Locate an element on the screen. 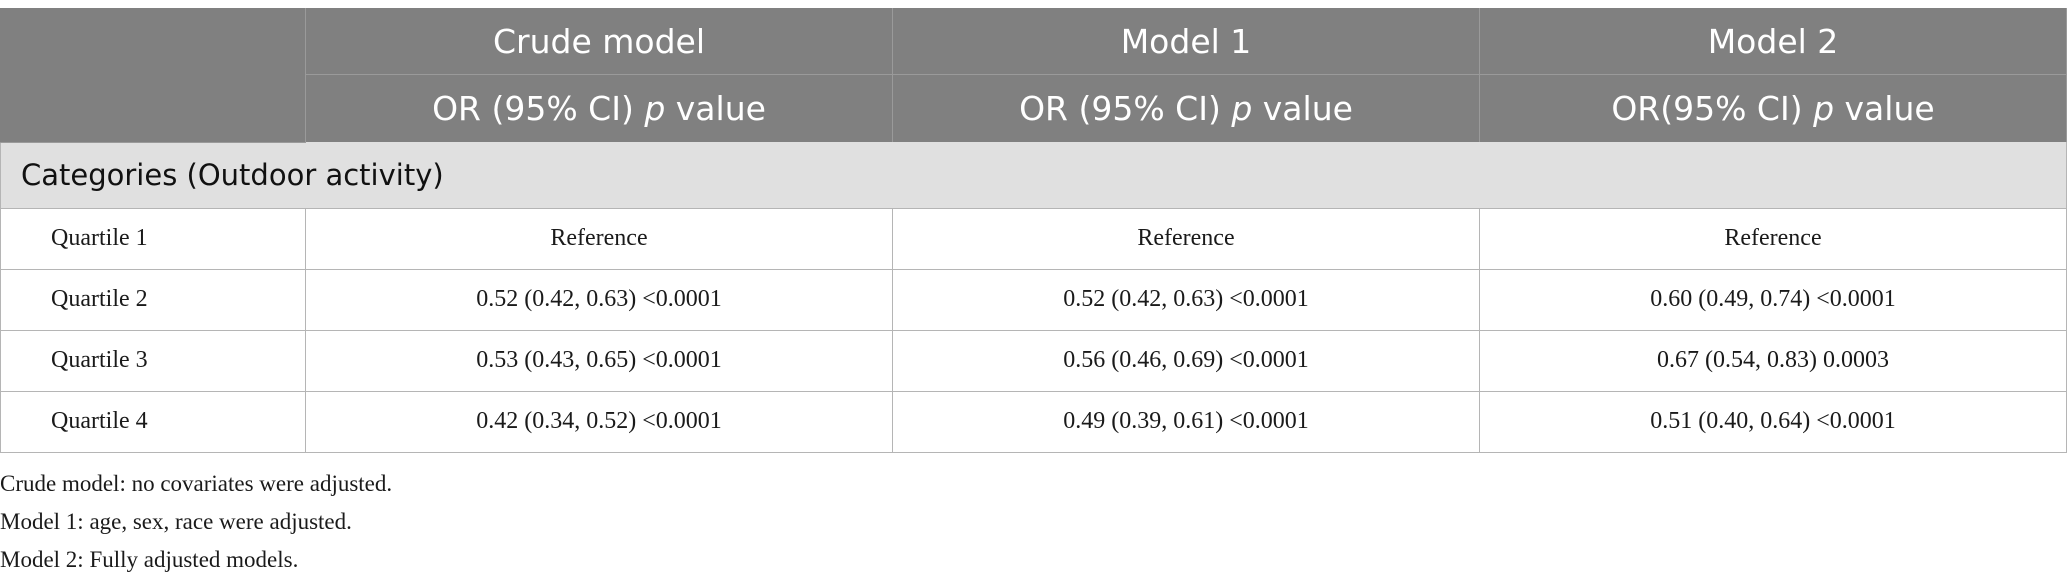 This screenshot has height=587, width=2067. footnote: Model 2: Fully adjusted models. is located at coordinates (149, 559).